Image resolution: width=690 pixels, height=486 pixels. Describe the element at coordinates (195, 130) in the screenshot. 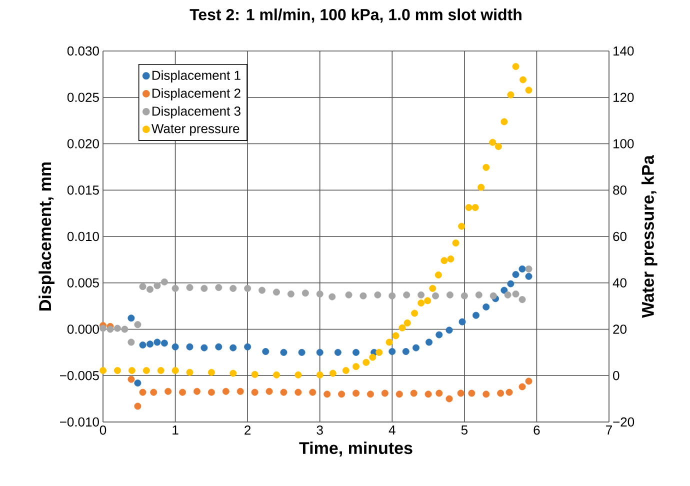

I see `legend-label: Water pressure` at that location.